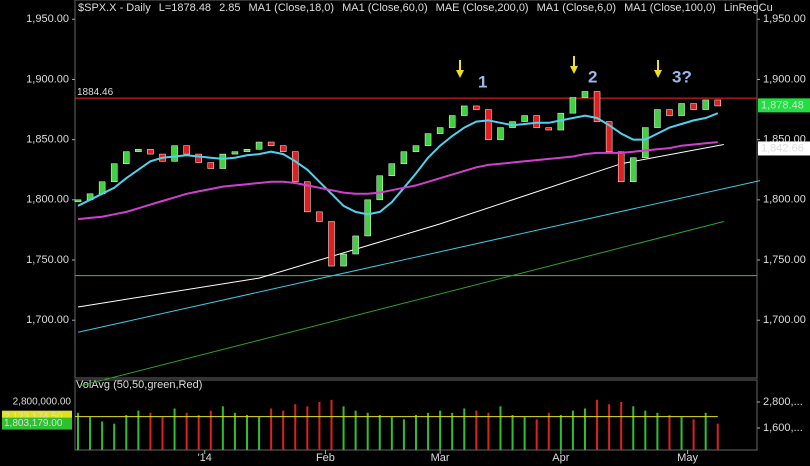 The width and height of the screenshot is (810, 466). I want to click on header-text: MA1 (Close,60,0), so click(385, 8).